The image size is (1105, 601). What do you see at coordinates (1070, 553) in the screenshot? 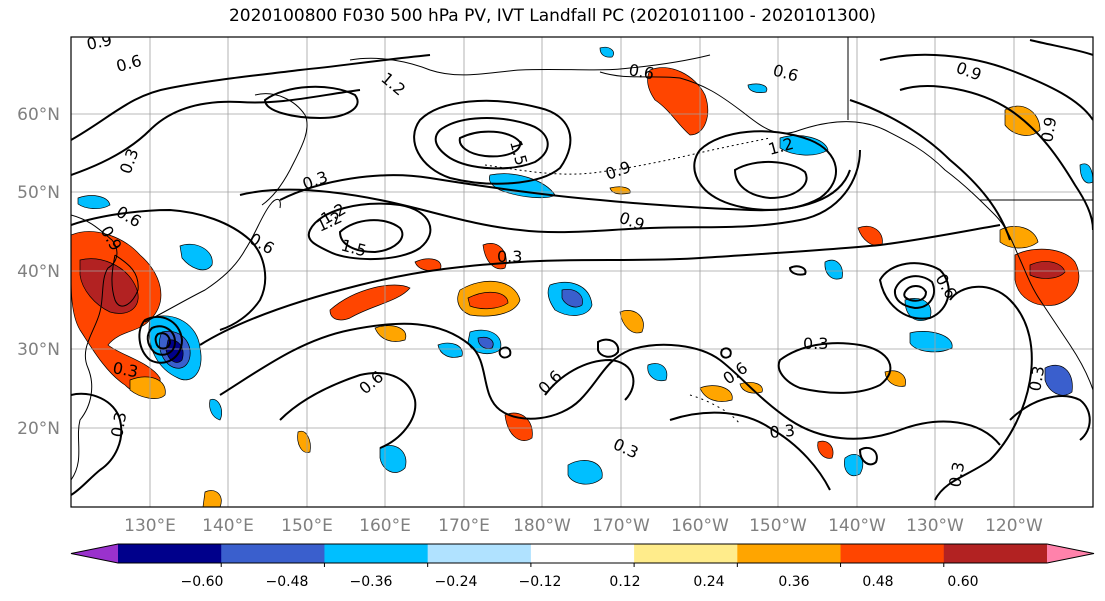
I see `colorbar-extend-high` at bounding box center [1070, 553].